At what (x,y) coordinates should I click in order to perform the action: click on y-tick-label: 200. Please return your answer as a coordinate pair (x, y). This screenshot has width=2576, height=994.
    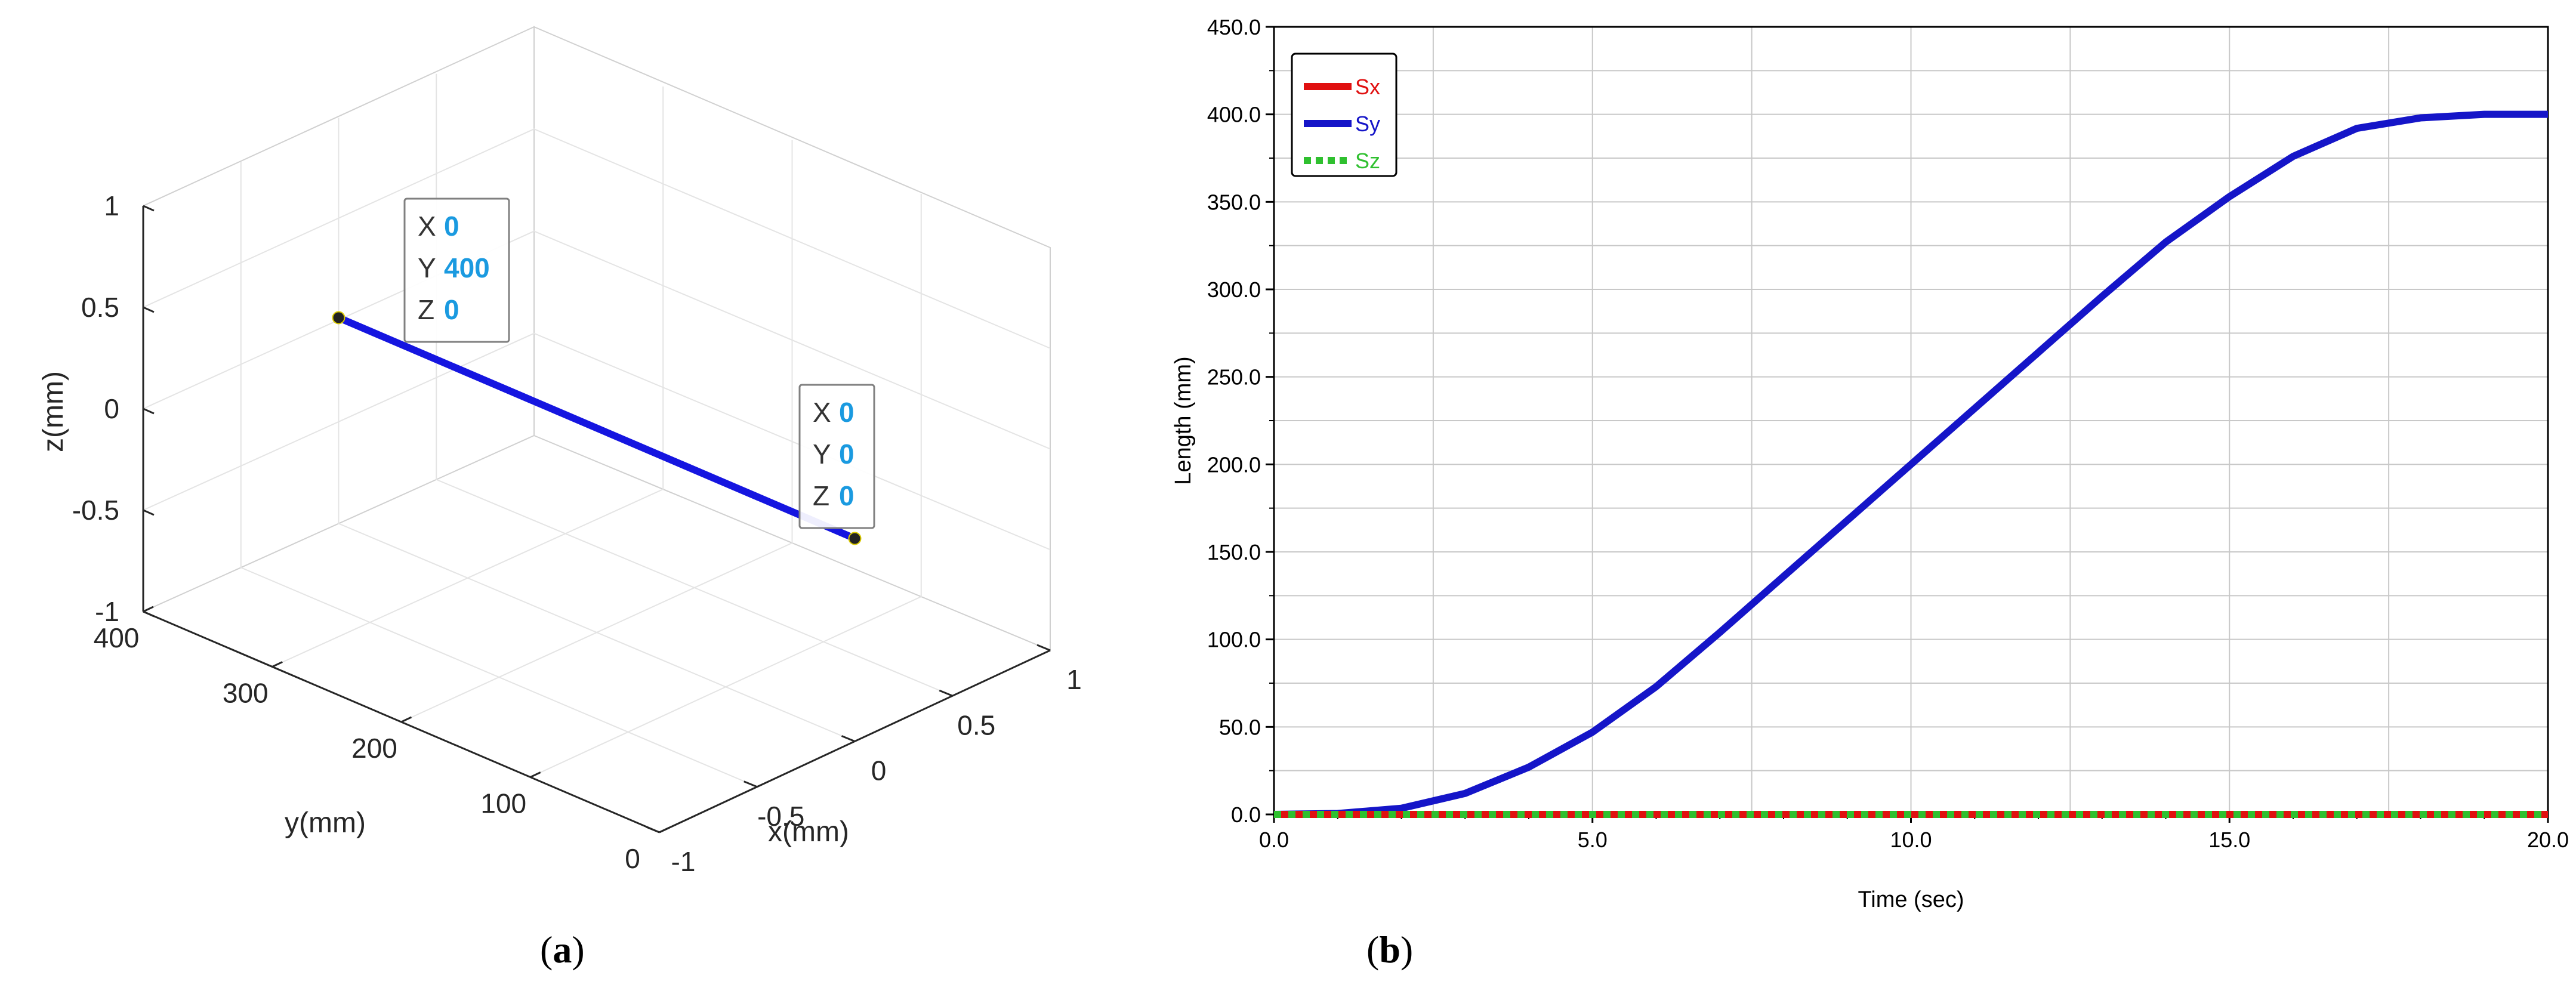
    Looking at the image, I should click on (374, 748).